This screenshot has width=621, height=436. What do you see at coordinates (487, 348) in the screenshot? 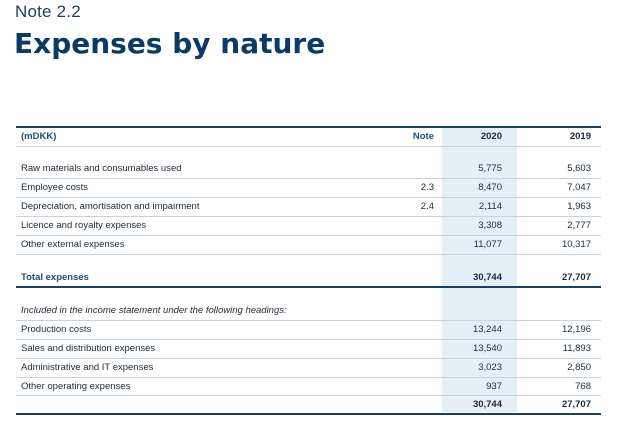
I see `row-value-2020: 13,540` at bounding box center [487, 348].